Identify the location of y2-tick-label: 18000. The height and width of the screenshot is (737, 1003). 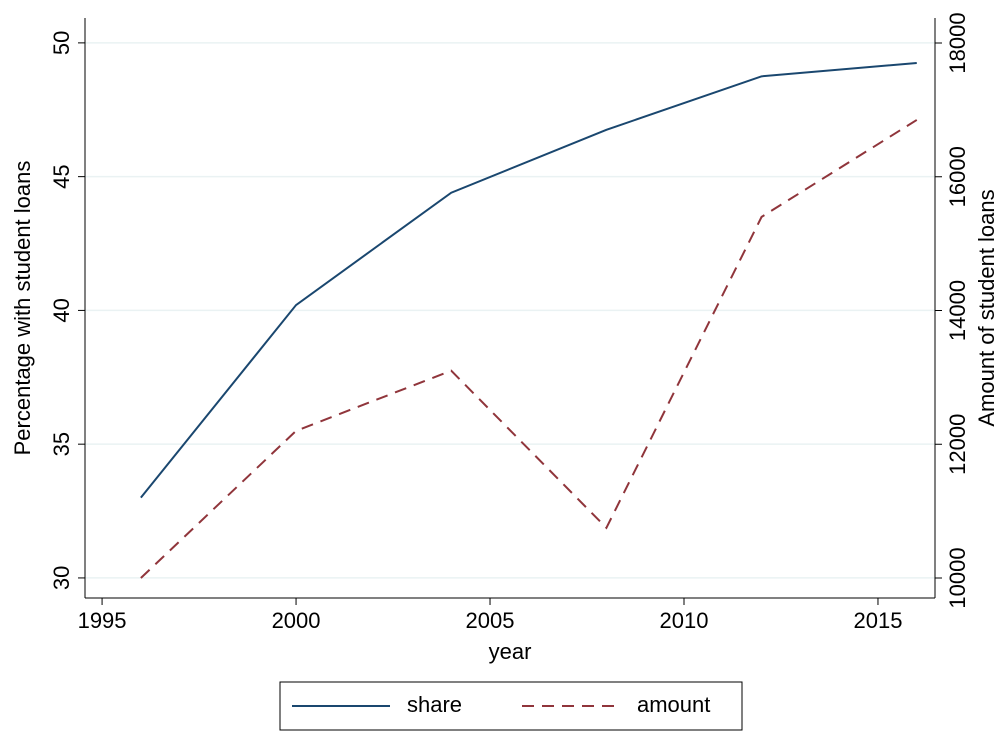
(957, 42).